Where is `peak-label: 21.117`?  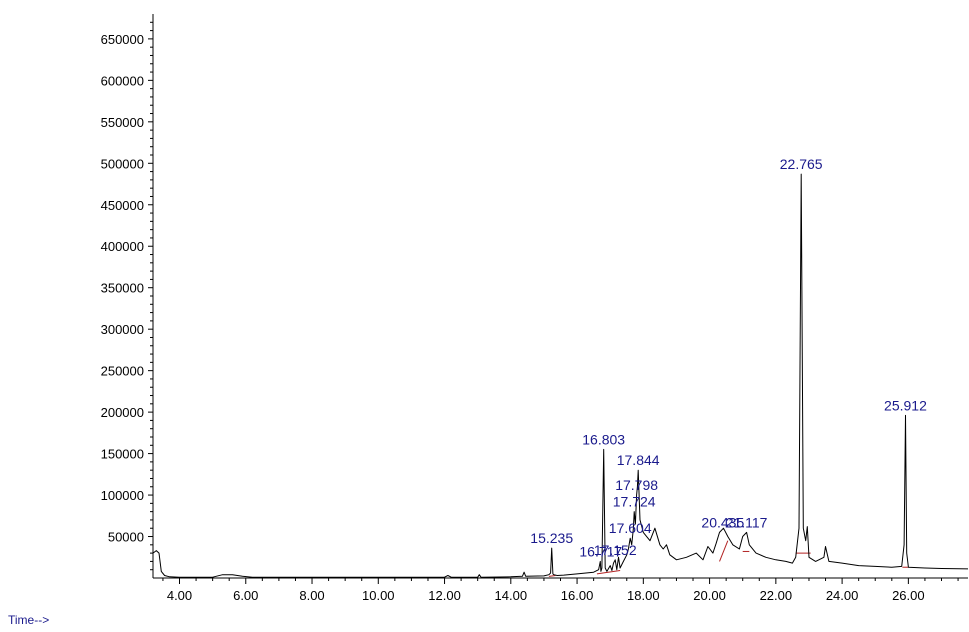 peak-label: 21.117 is located at coordinates (747, 522).